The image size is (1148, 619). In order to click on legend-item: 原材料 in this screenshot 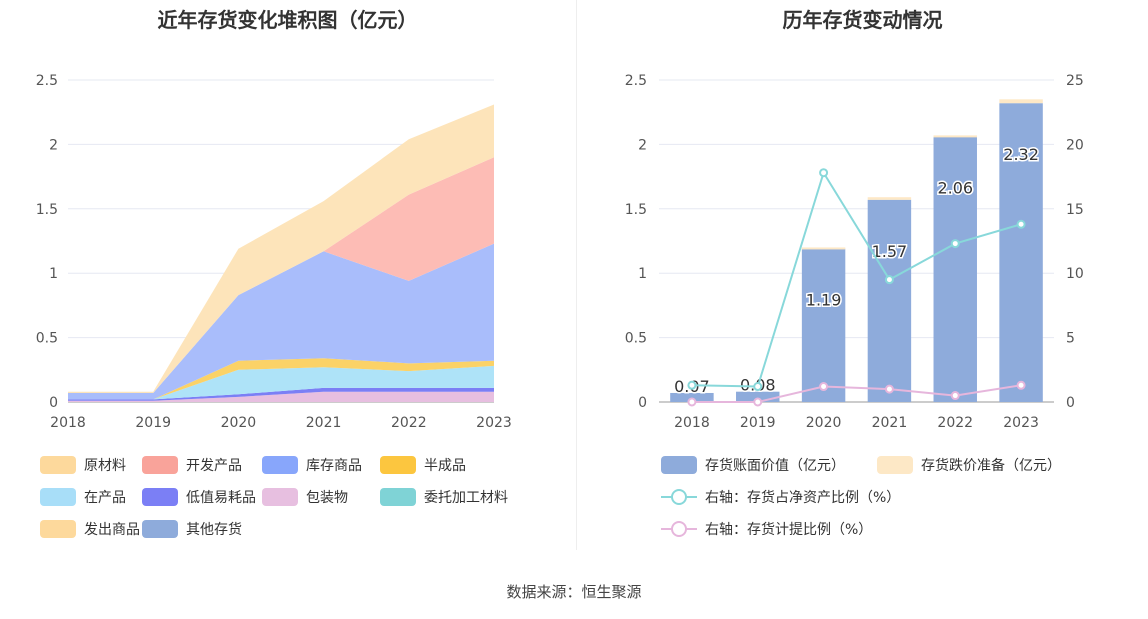, I will do `click(83, 465)`.